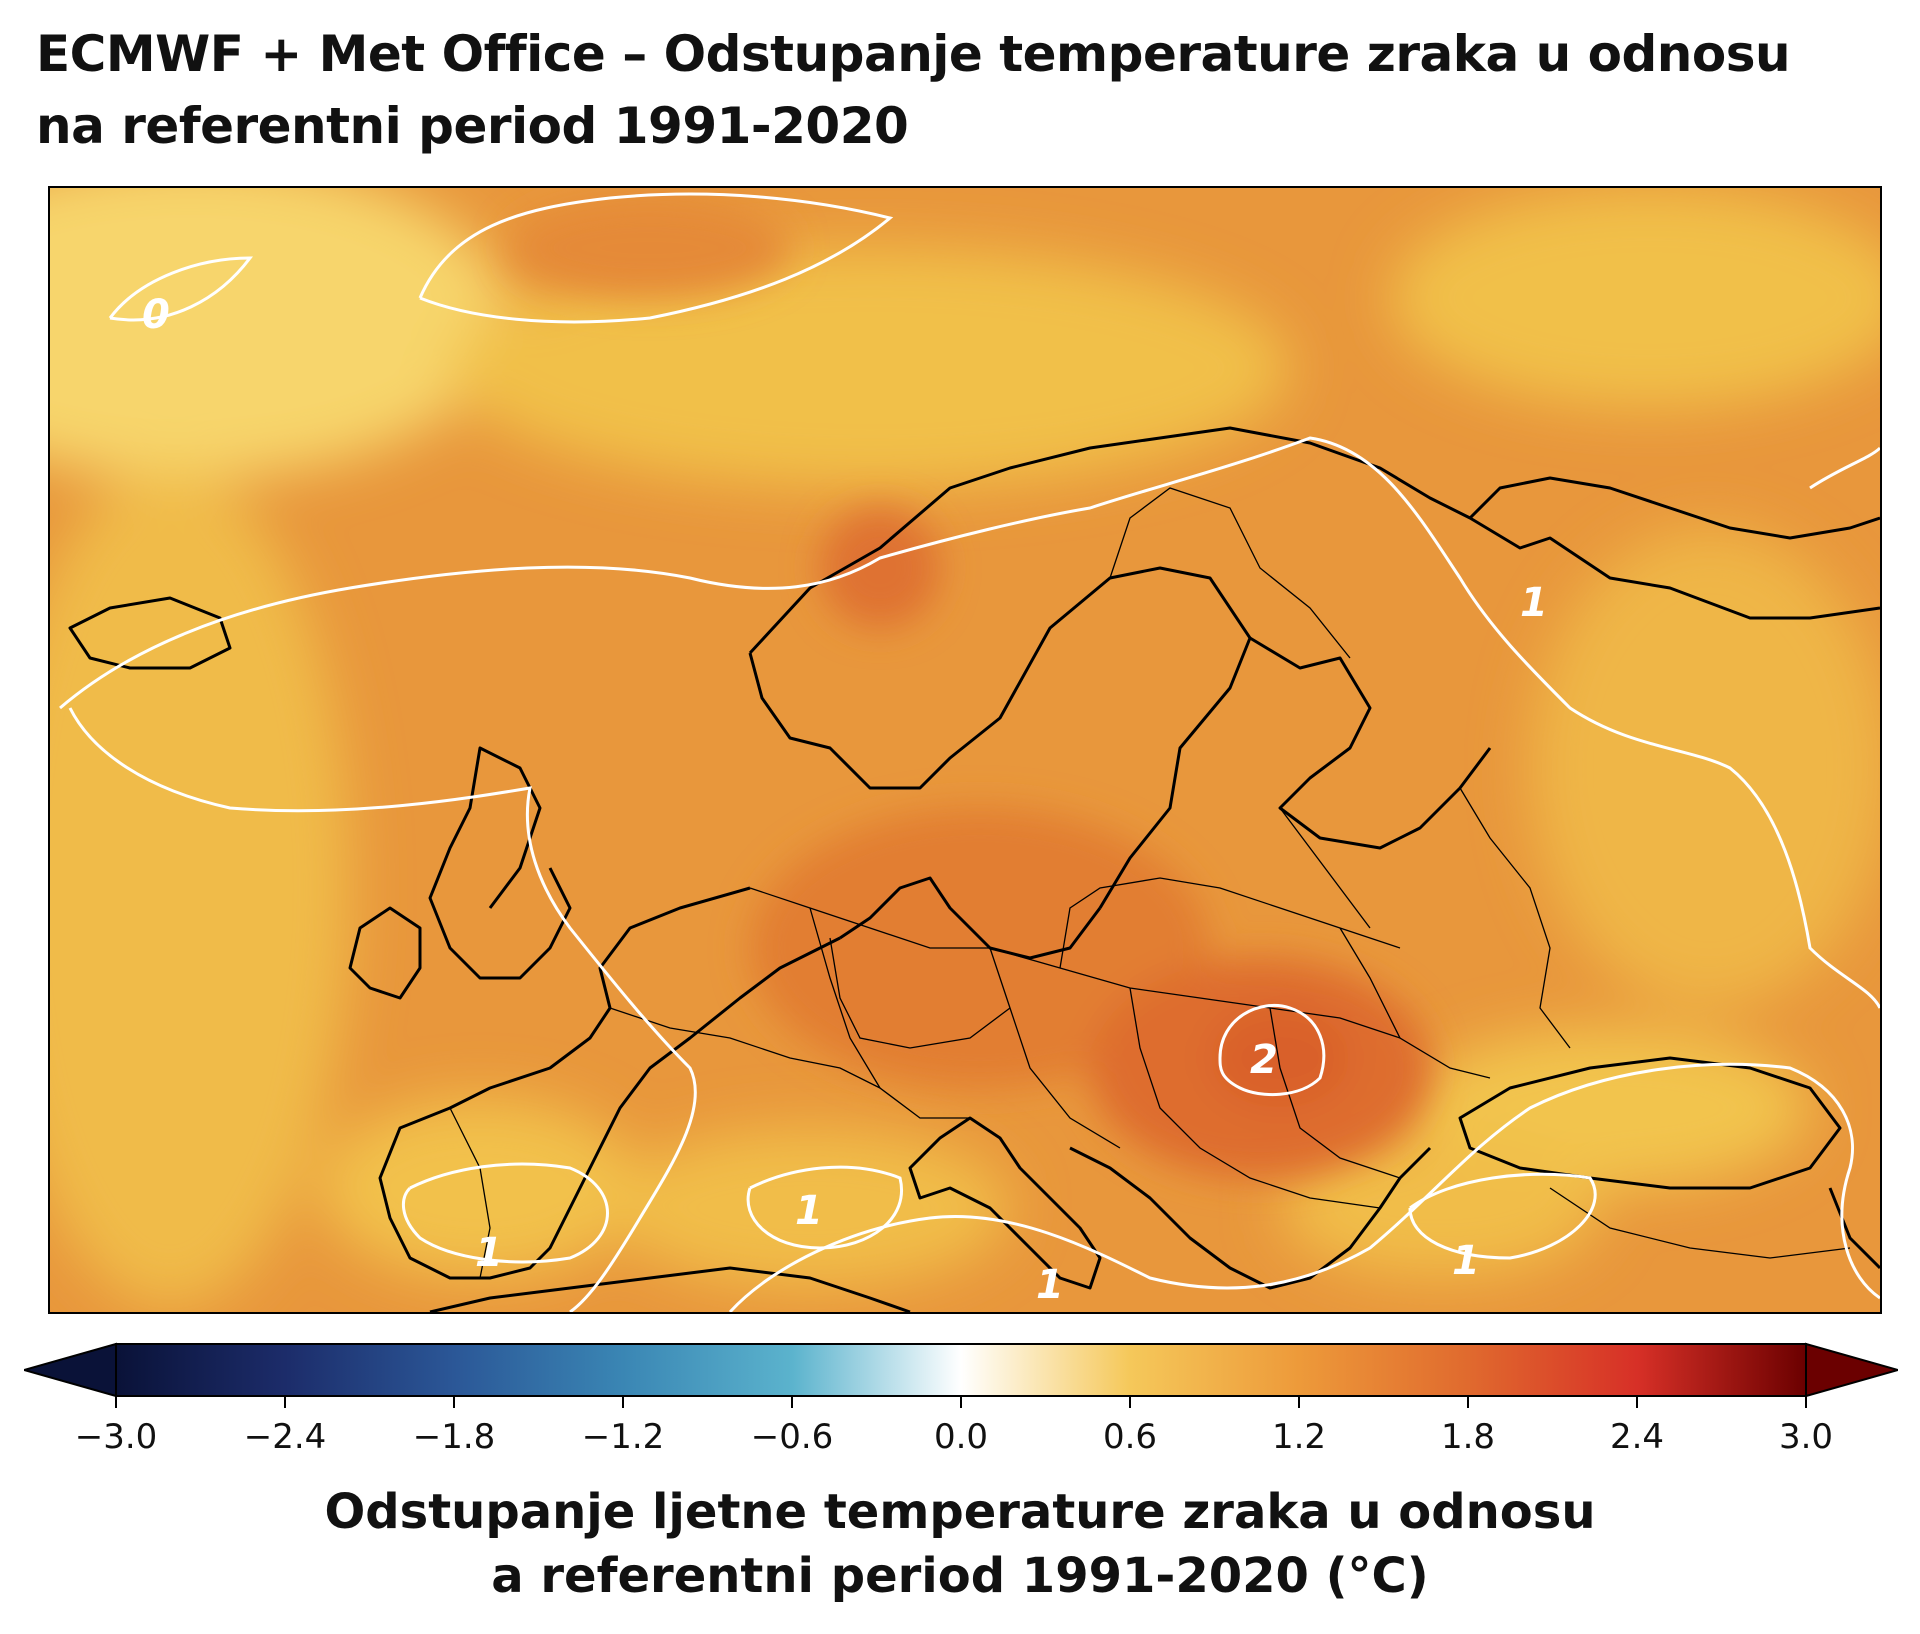 The image size is (1920, 1634). Describe the element at coordinates (200, 888) in the screenshot. I see `field-cool-atlantic` at that location.